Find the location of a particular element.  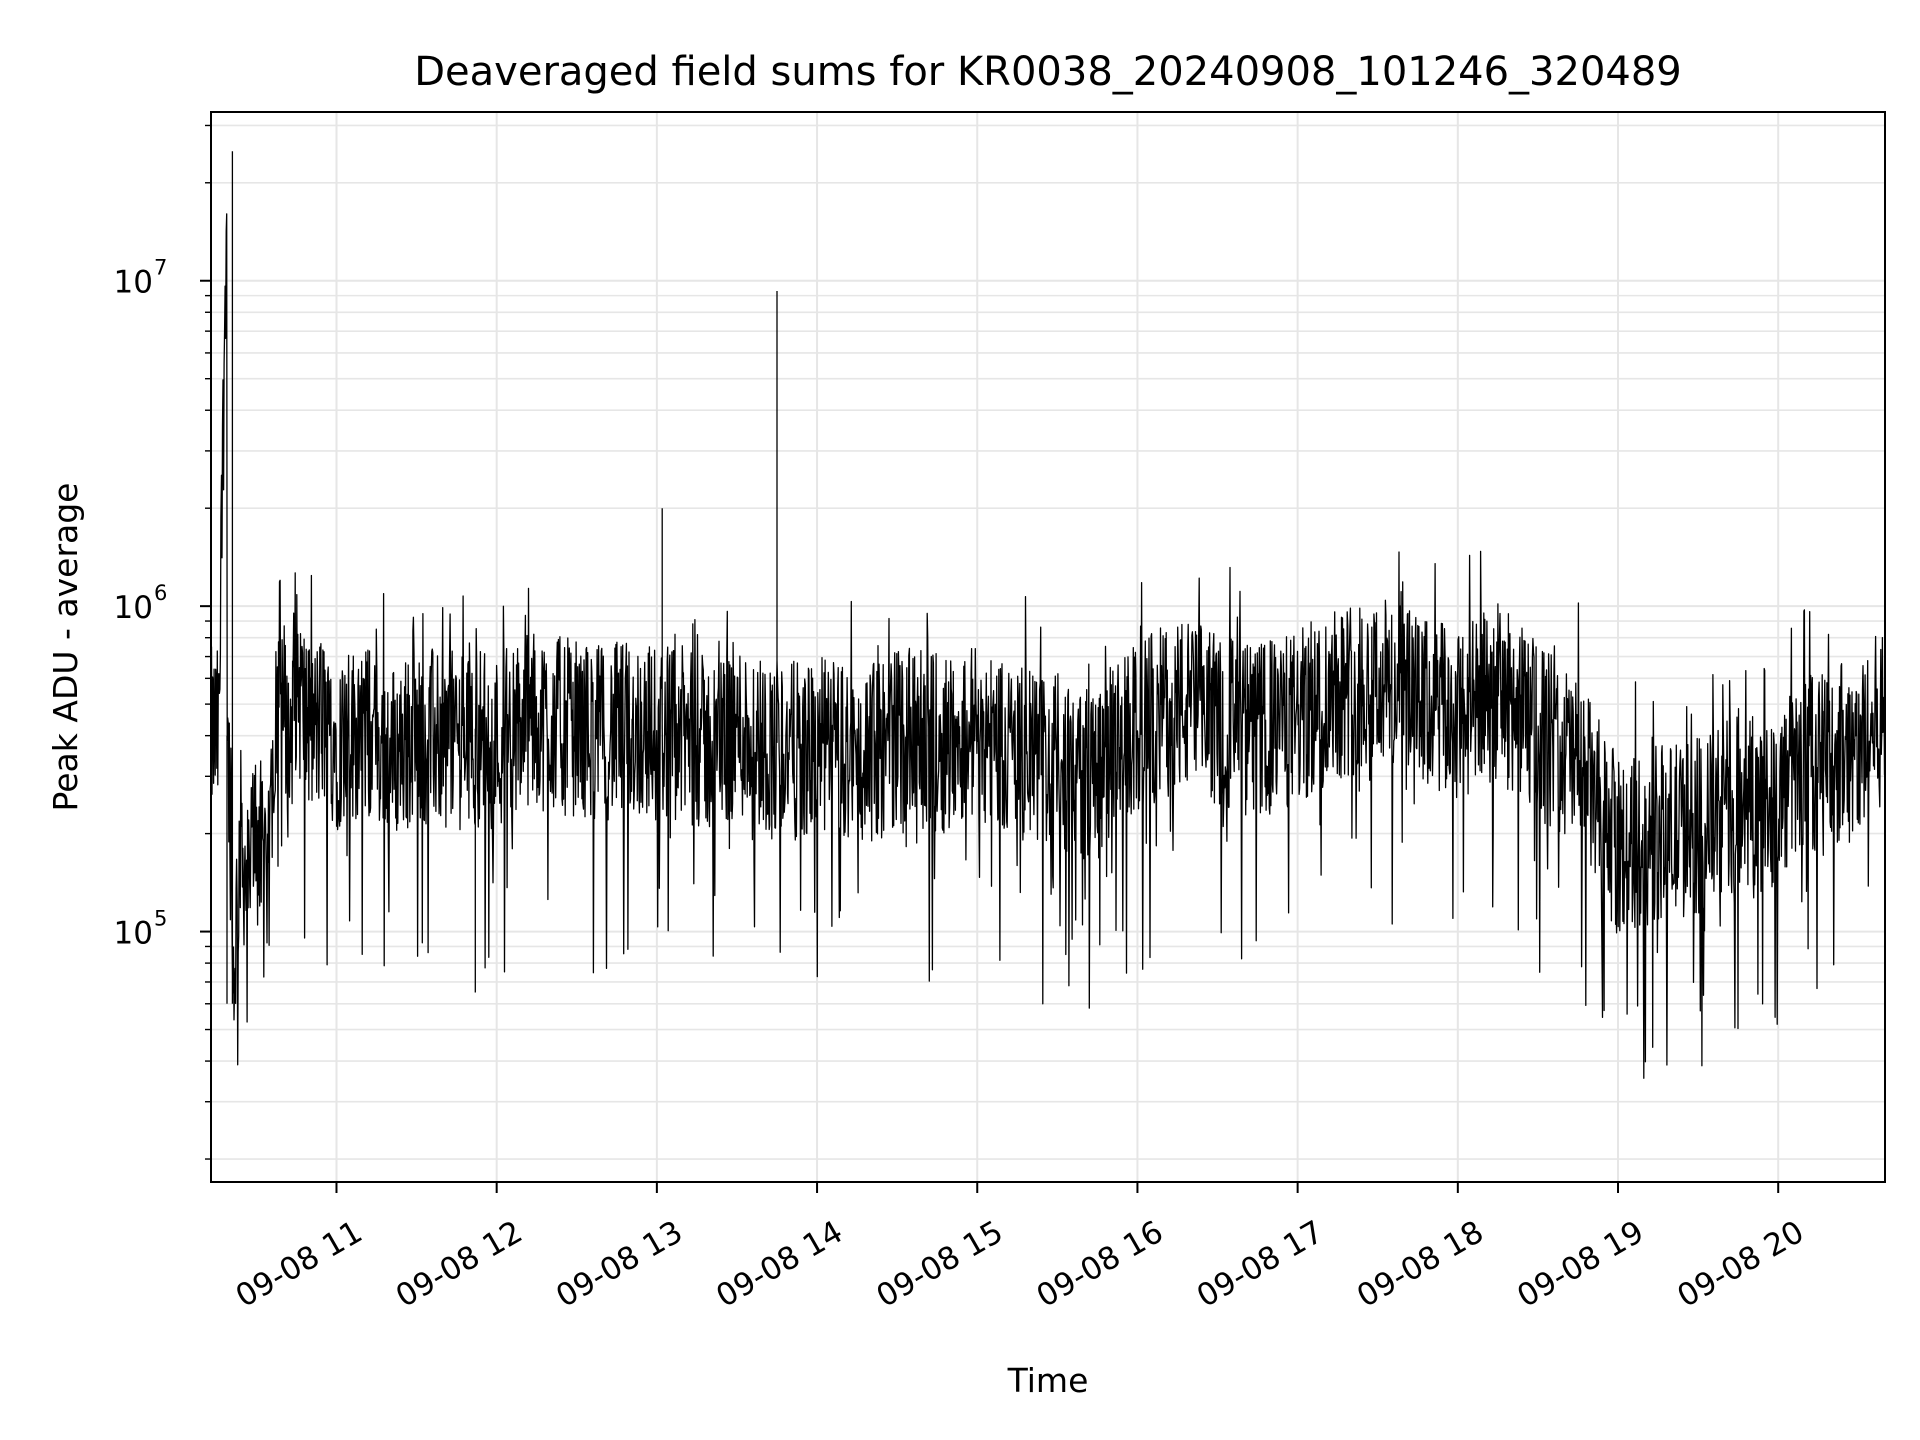

x-tick-label: 09-08 11 is located at coordinates (299, 1264).